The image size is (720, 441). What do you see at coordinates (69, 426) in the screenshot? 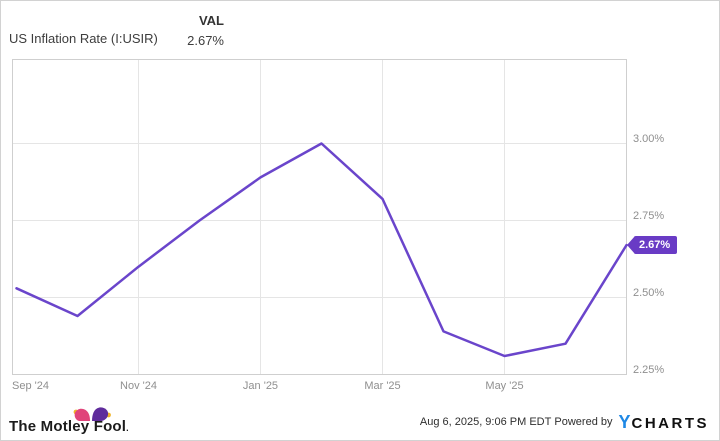
I see `brand-name: The Motley Fool.` at bounding box center [69, 426].